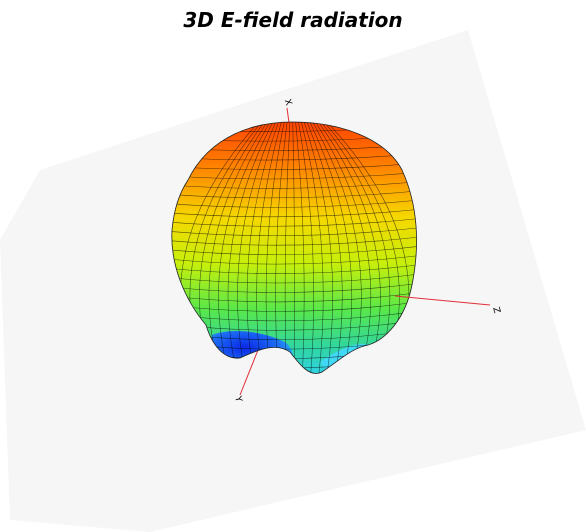 The image size is (586, 532). Describe the element at coordinates (237, 398) in the screenshot. I see `y-axis-label: Y` at that location.